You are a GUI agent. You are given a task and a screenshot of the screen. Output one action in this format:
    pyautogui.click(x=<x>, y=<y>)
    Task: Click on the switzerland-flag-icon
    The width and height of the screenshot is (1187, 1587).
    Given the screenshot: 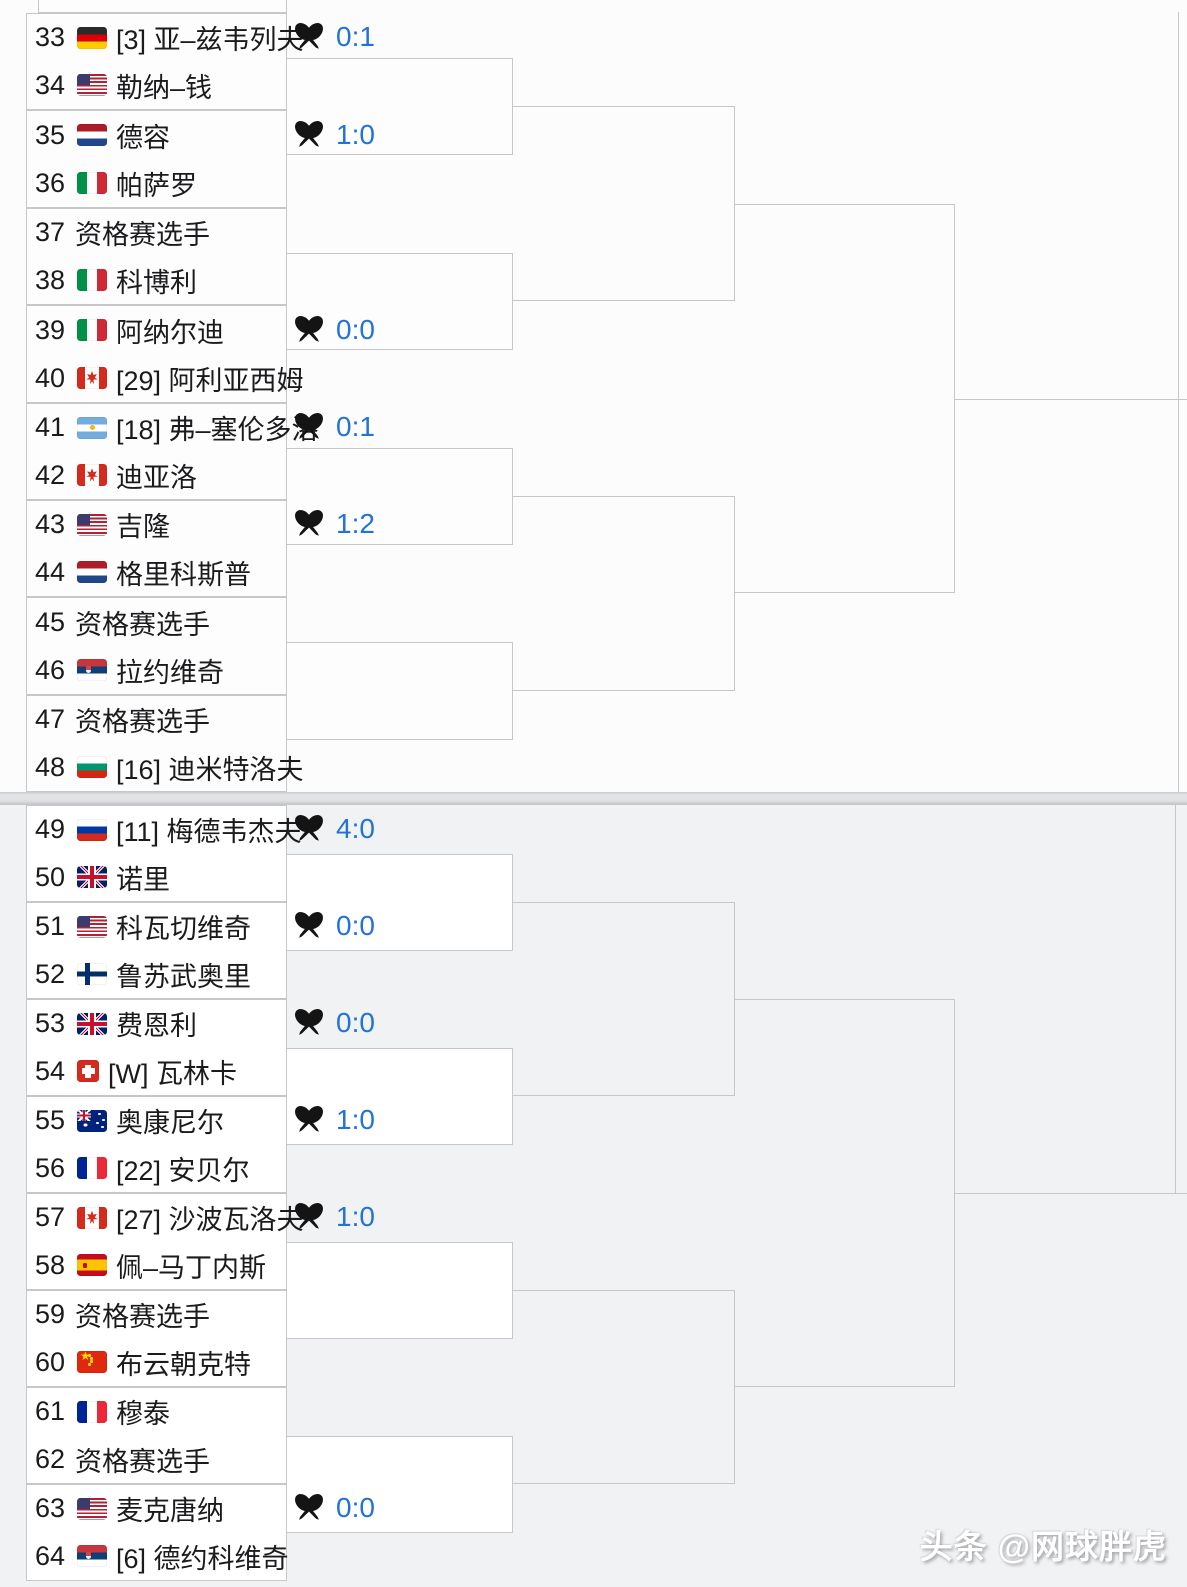 What is the action you would take?
    pyautogui.click(x=88, y=1071)
    